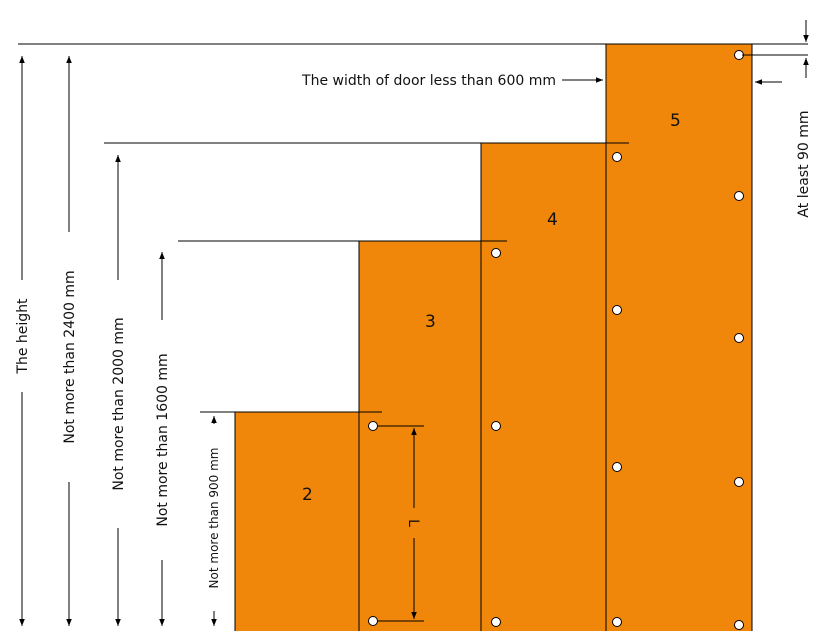 The width and height of the screenshot is (814, 636). What do you see at coordinates (119, 403) in the screenshot?
I see `max-2000-label: Not more than 2000 mm` at bounding box center [119, 403].